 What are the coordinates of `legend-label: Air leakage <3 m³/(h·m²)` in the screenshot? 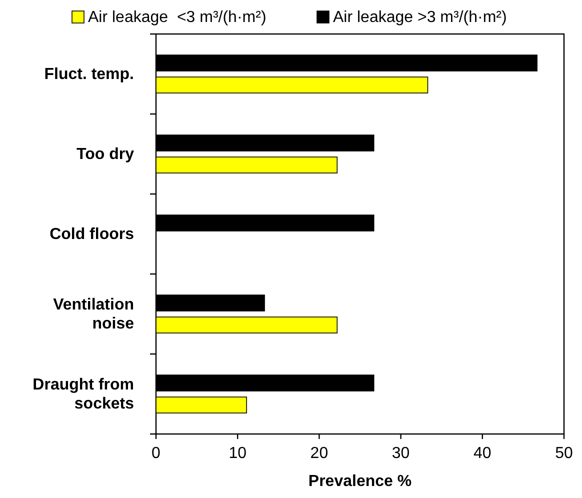 It's located at (177, 17).